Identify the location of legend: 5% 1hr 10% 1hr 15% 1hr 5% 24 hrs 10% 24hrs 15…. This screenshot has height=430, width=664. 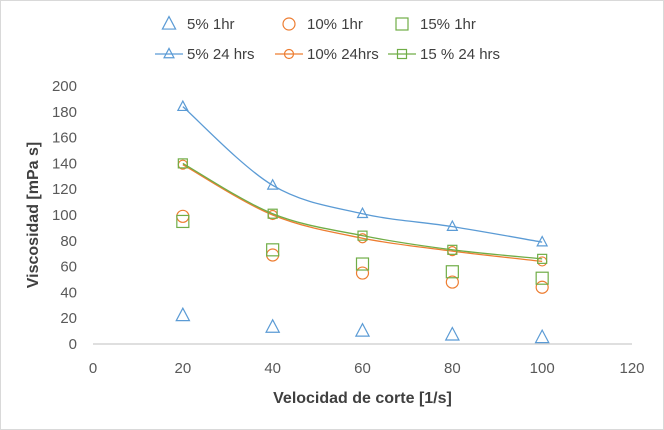
(327, 39).